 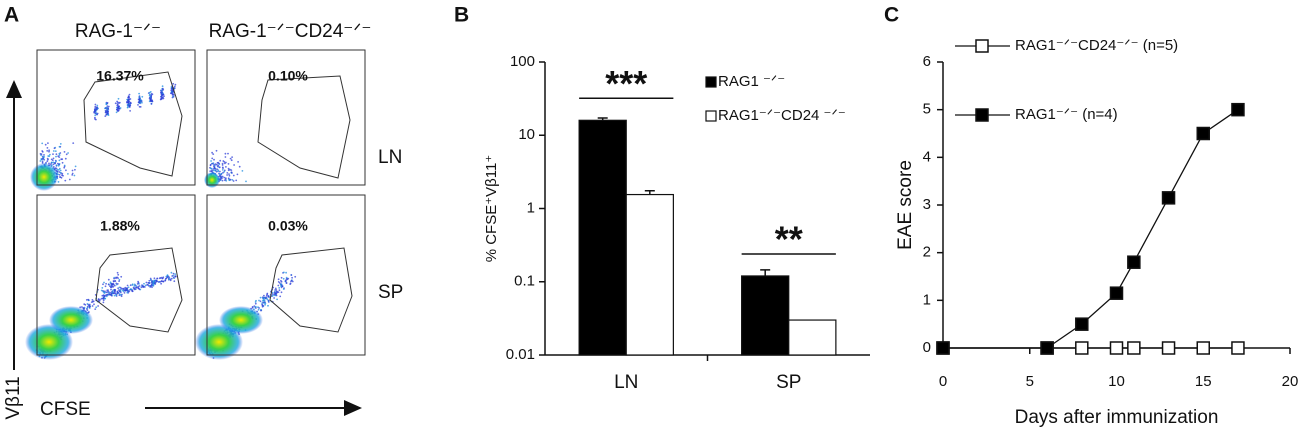 What do you see at coordinates (765, 272) in the screenshot?
I see `error-bar` at bounding box center [765, 272].